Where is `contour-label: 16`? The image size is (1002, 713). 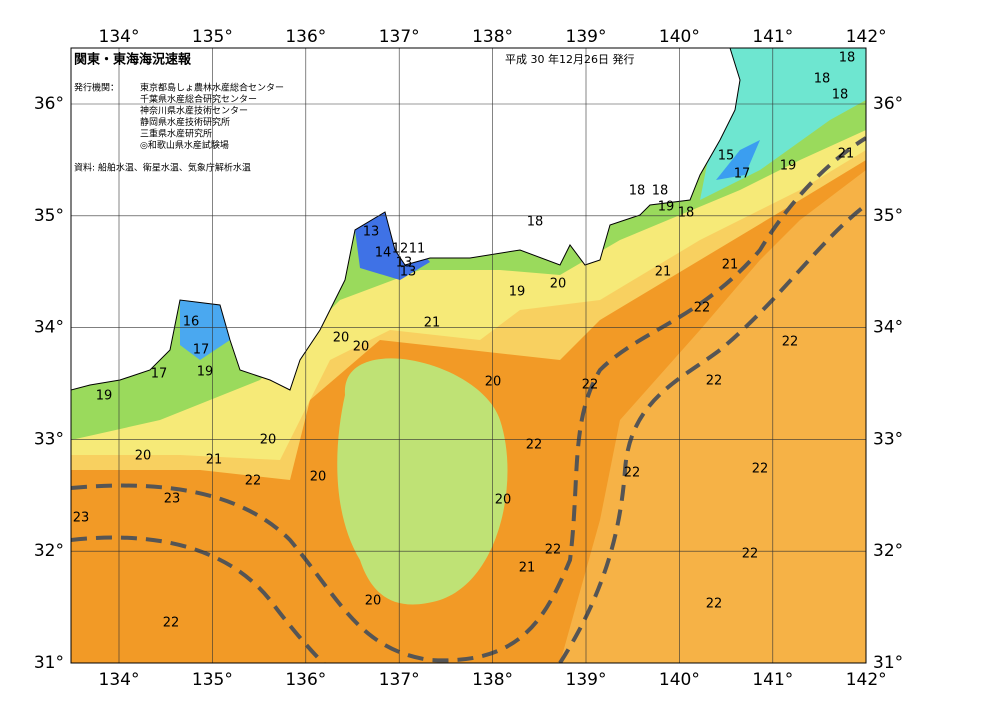 contour-label: 16 is located at coordinates (191, 322).